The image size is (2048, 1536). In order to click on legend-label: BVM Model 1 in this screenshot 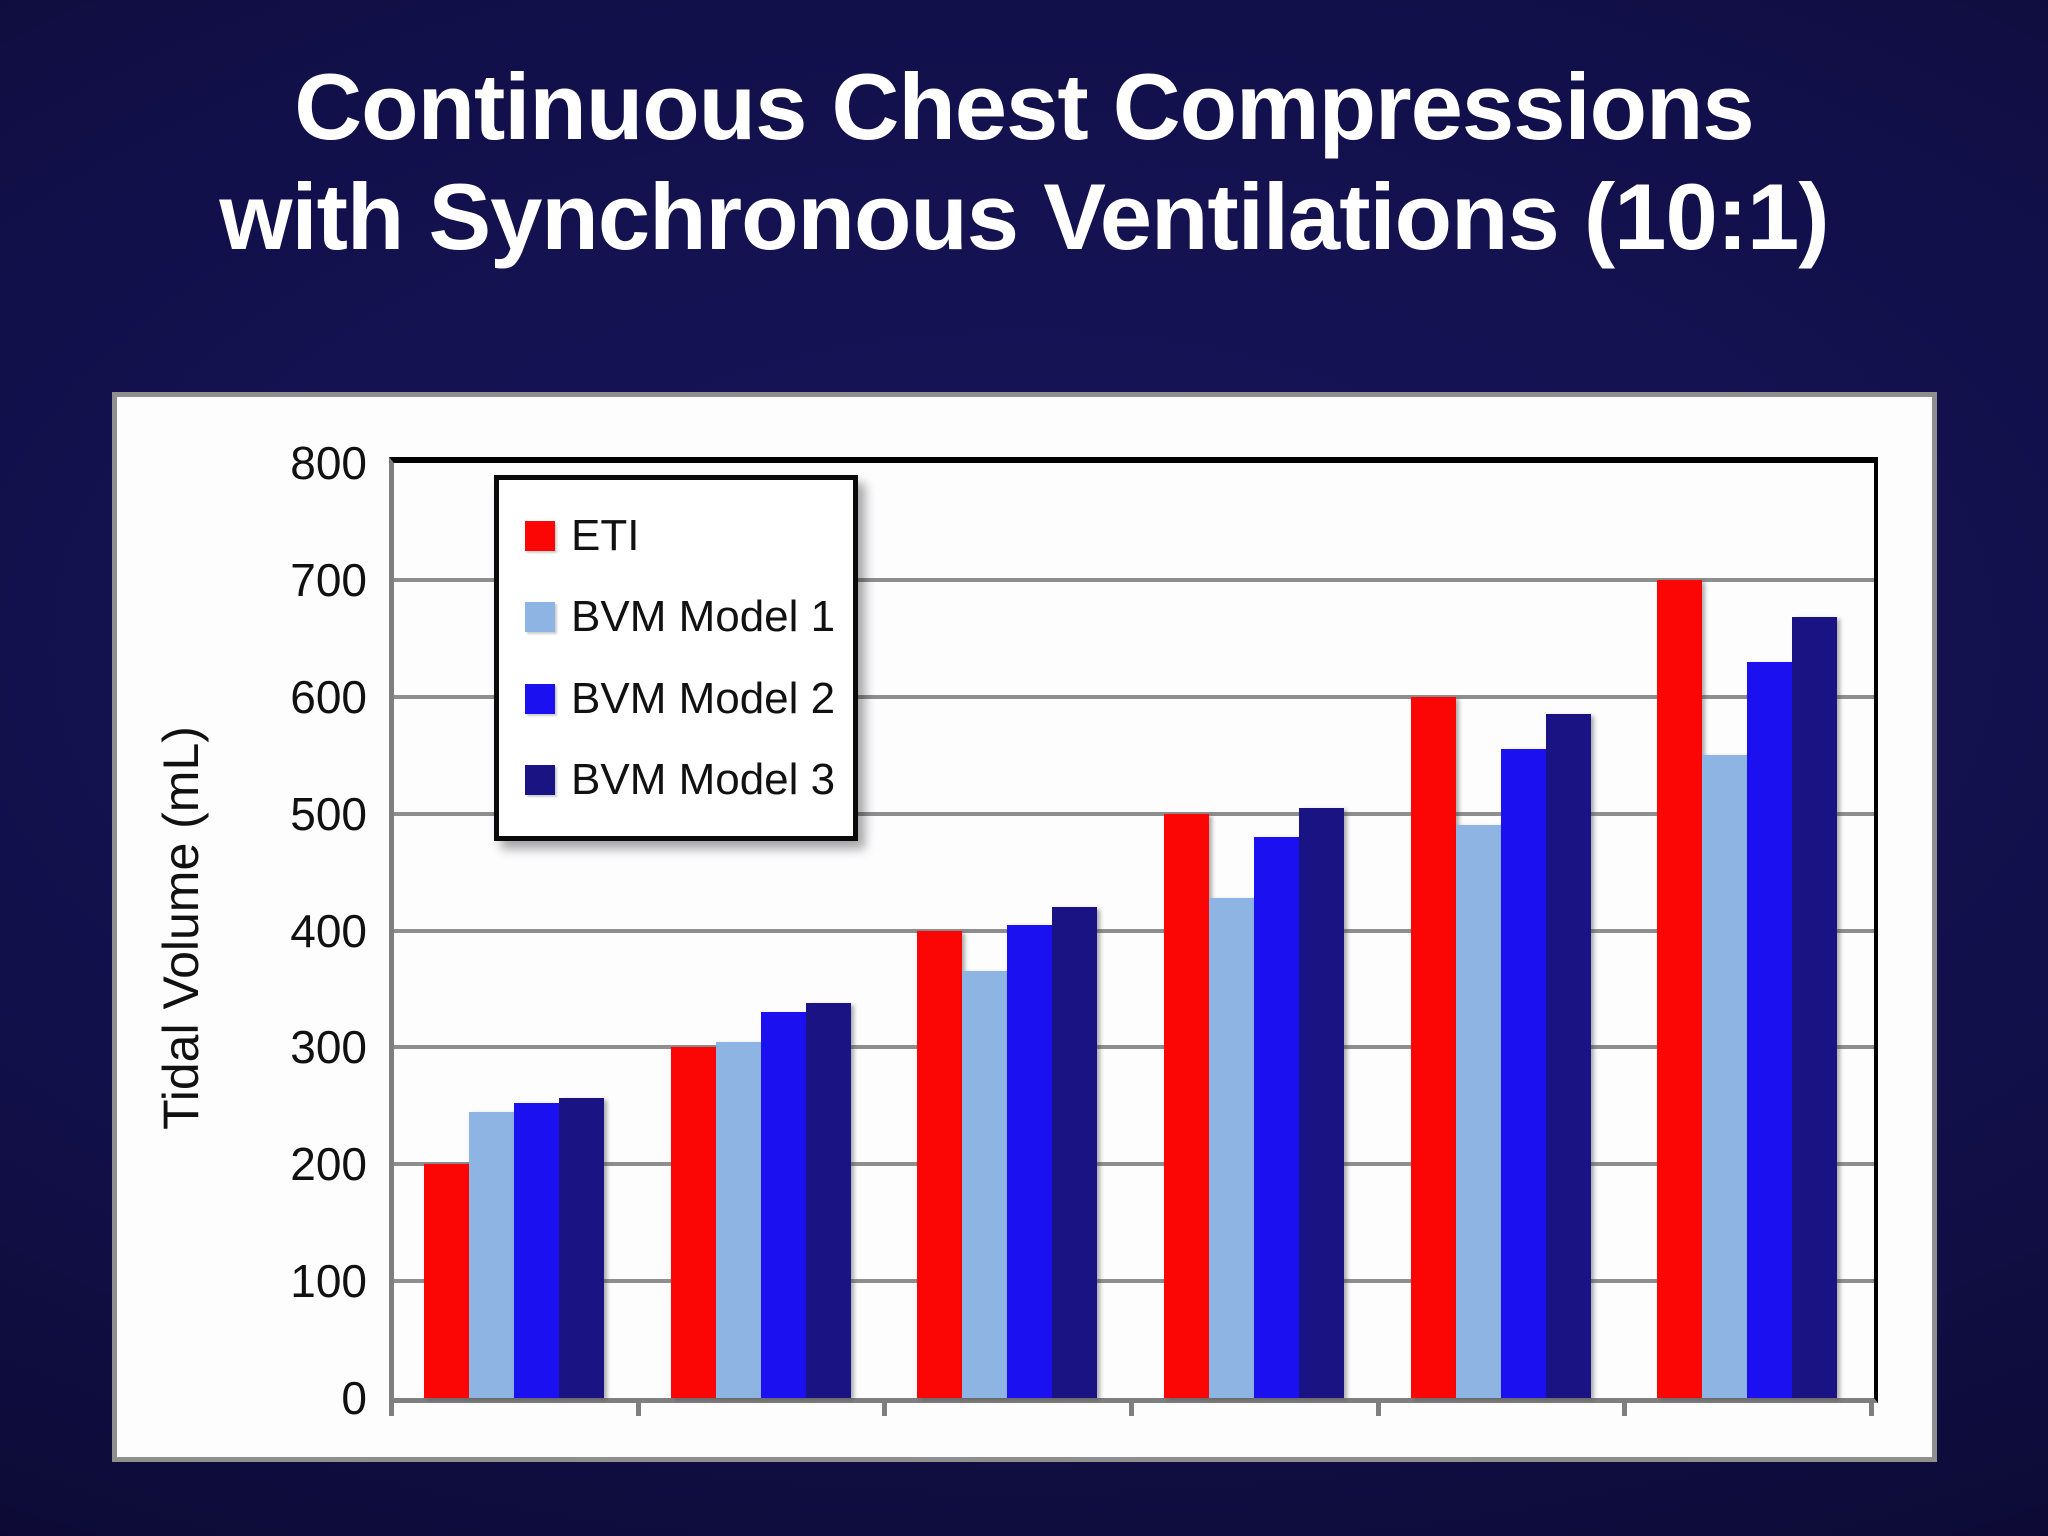, I will do `click(703, 617)`.